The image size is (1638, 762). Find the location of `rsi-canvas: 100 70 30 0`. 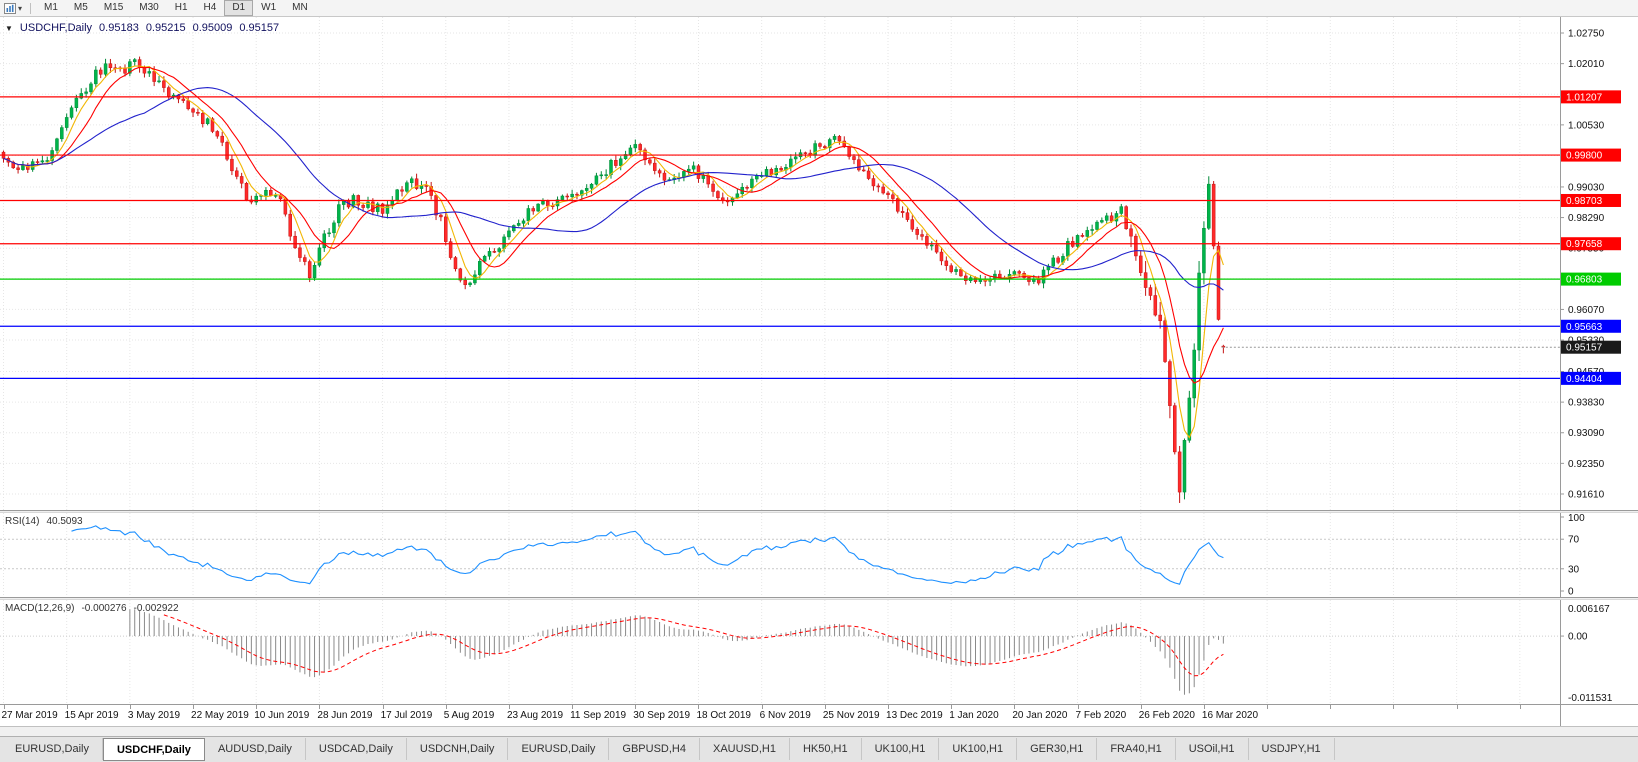

rsi-canvas: 100 70 30 0 is located at coordinates (819, 555).